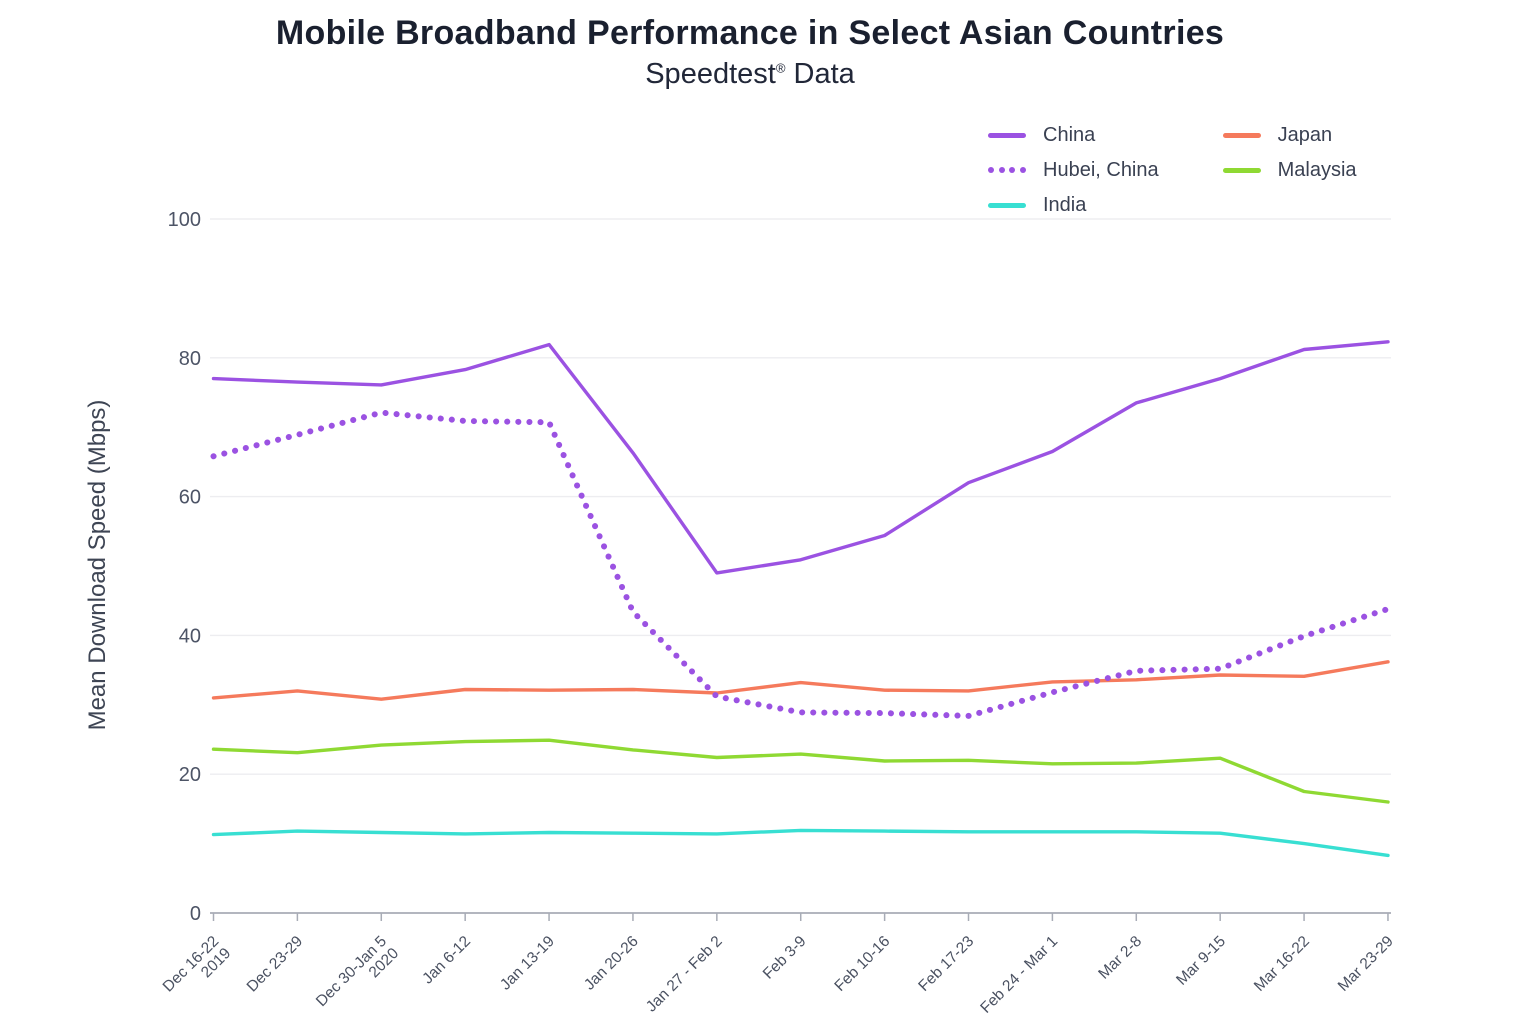 This screenshot has width=1522, height=1033. Describe the element at coordinates (1007, 170) in the screenshot. I see `legend-swatch-hubei-china` at that location.